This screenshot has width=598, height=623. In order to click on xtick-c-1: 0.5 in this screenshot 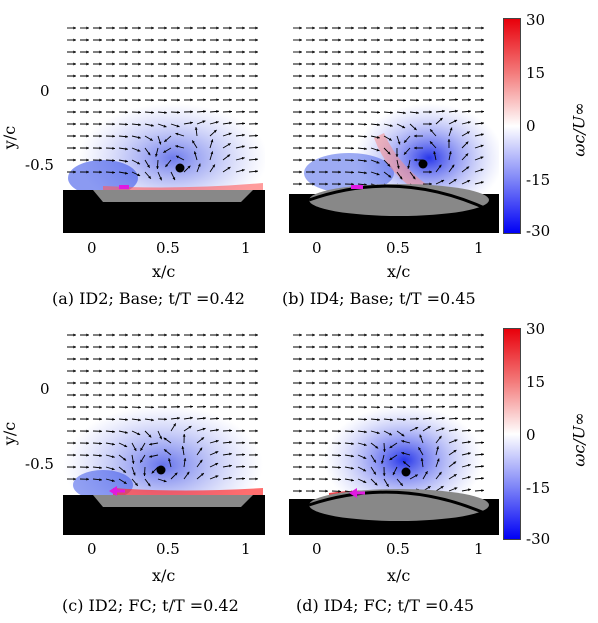, I will do `click(168, 549)`.